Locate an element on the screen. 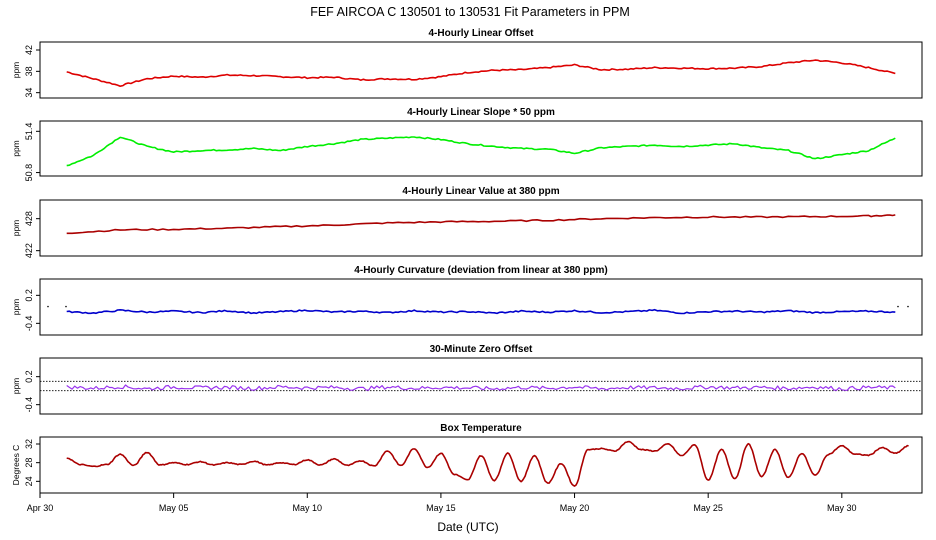  panel-5: 30-Minute Zero Offset ppm-0.4 0.2 is located at coordinates (467, 379).